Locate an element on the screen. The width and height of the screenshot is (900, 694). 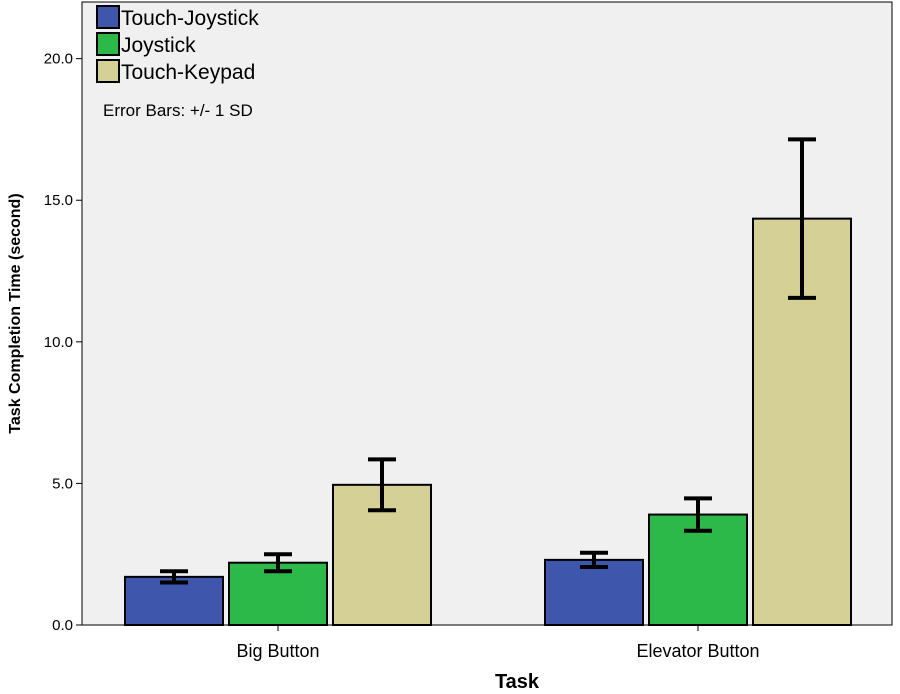
legend: Touch-Joystick Joystick Touch-Keypad is located at coordinates (177, 44).